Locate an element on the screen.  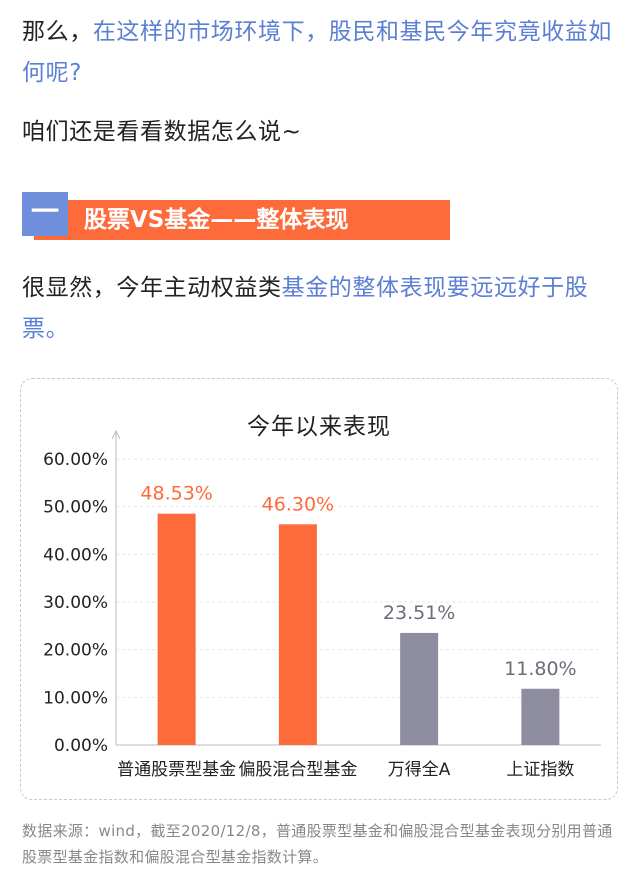
bar-value-label: 48.53% is located at coordinates (176, 494).